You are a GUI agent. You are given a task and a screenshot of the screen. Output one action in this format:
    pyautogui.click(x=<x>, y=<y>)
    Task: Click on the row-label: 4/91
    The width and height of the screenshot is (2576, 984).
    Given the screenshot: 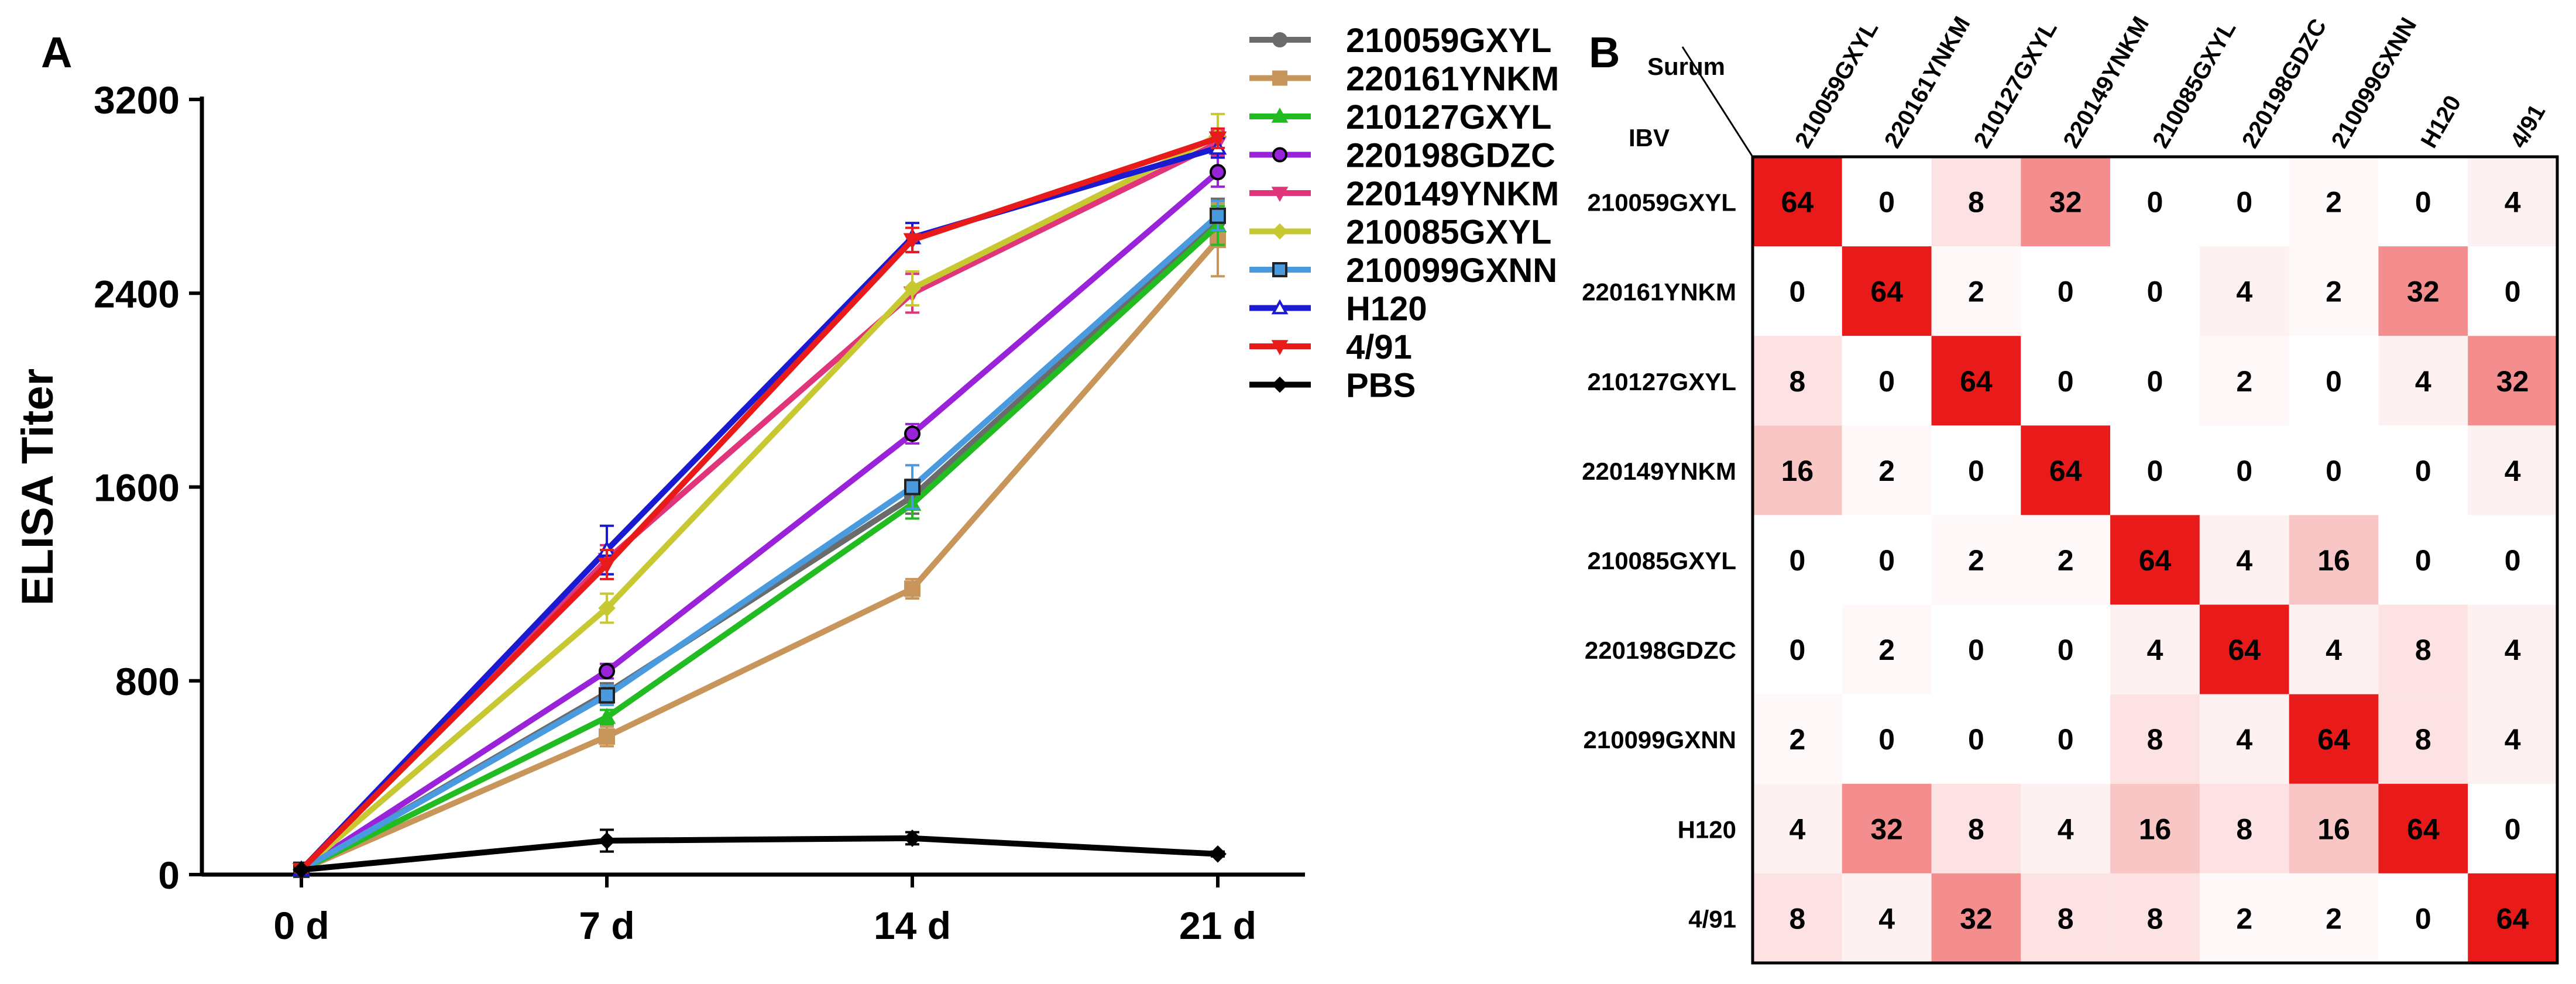 What is the action you would take?
    pyautogui.click(x=1712, y=919)
    